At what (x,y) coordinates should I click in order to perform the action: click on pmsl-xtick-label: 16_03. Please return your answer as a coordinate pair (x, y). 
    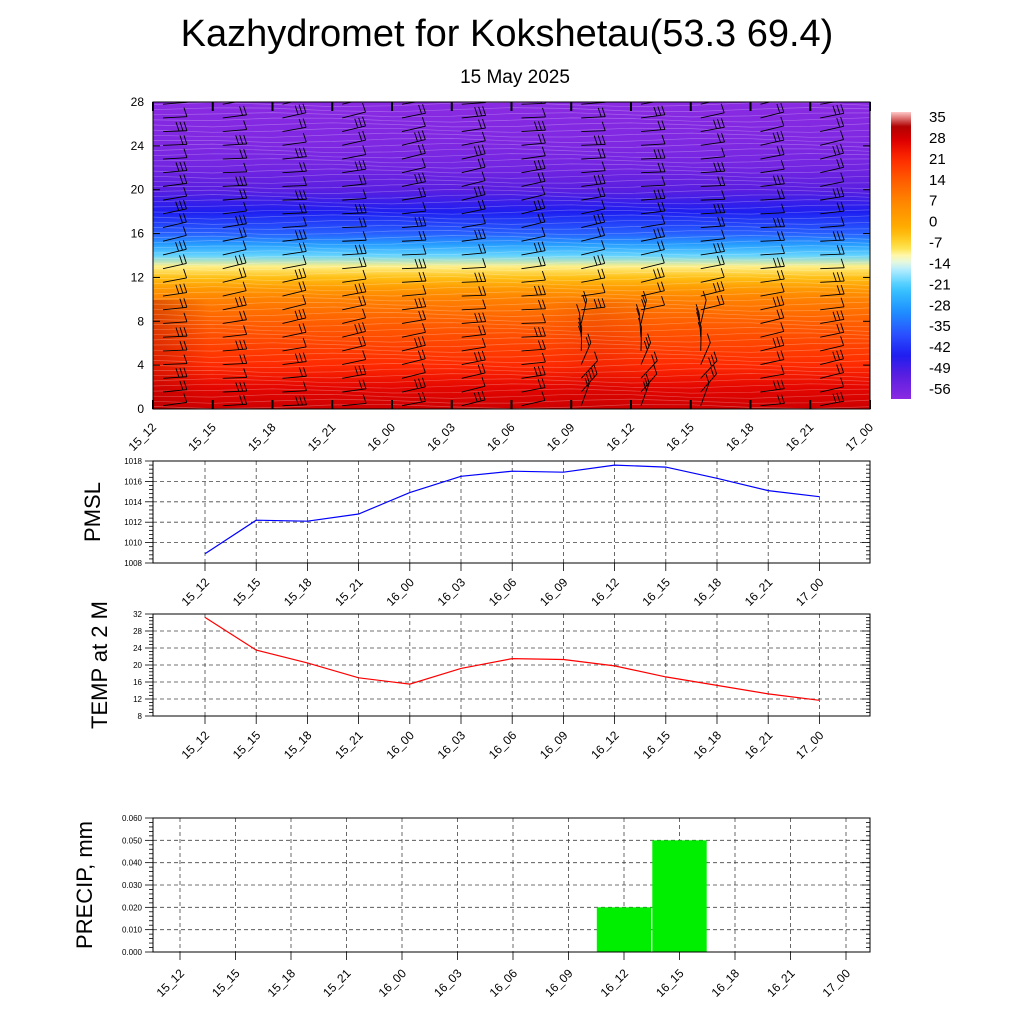
    Looking at the image, I should click on (452, 592).